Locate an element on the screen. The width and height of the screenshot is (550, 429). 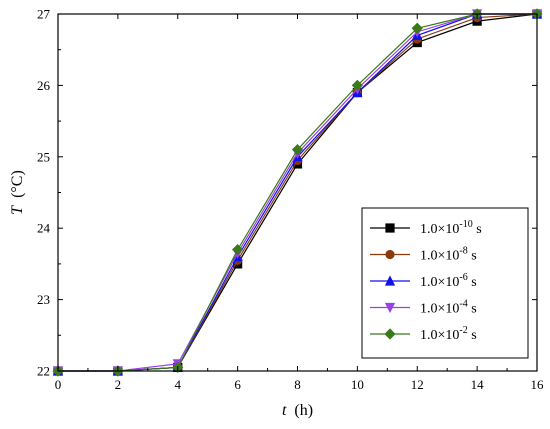
x-axis-var: t is located at coordinates (284, 410).